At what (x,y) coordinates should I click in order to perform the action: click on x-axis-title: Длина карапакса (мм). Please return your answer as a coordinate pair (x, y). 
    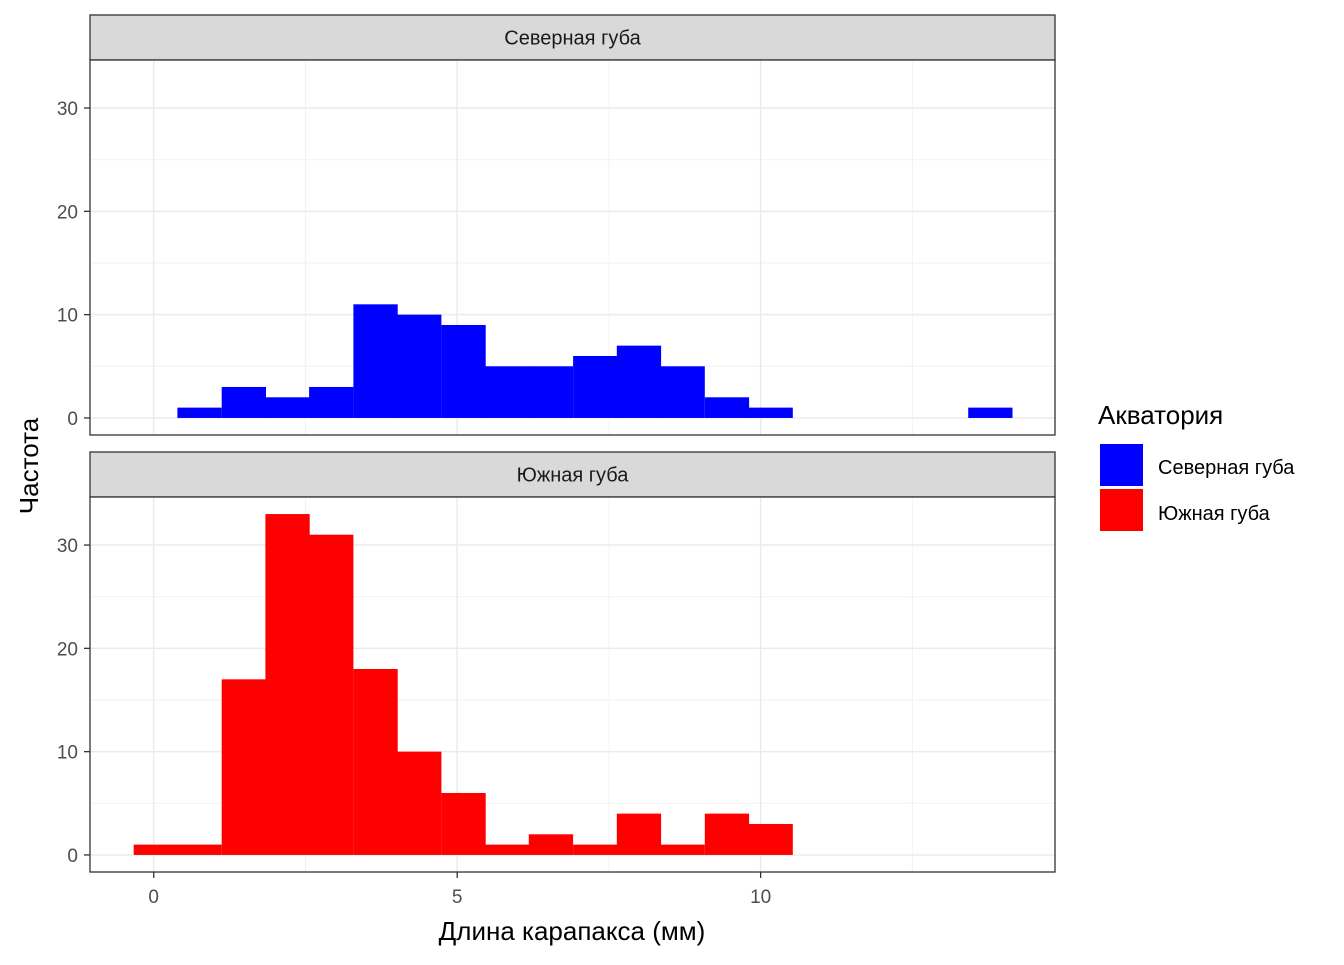
    Looking at the image, I should click on (572, 931).